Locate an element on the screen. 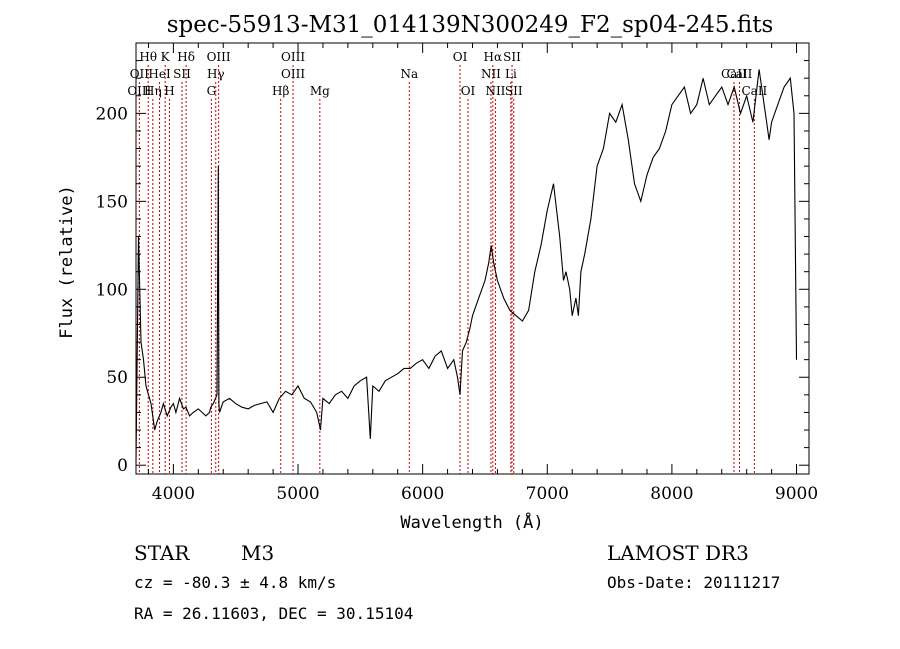 The image size is (900, 649). y-tick-label: 0 is located at coordinates (122, 466).